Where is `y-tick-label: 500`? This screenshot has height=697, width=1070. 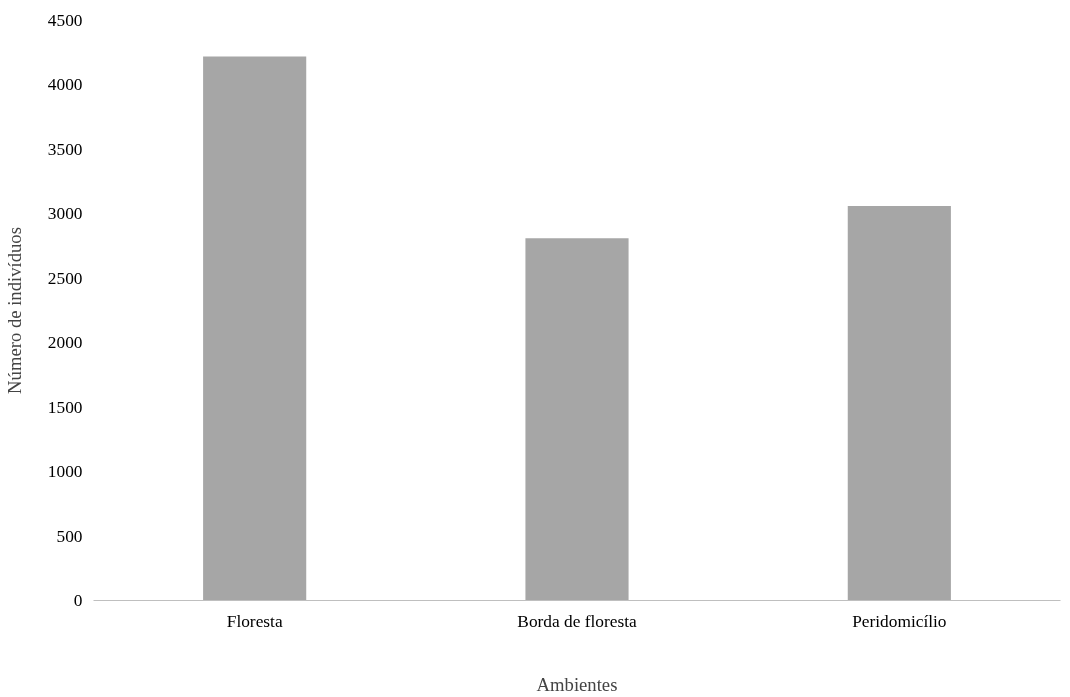
y-tick-label: 500 is located at coordinates (69, 536).